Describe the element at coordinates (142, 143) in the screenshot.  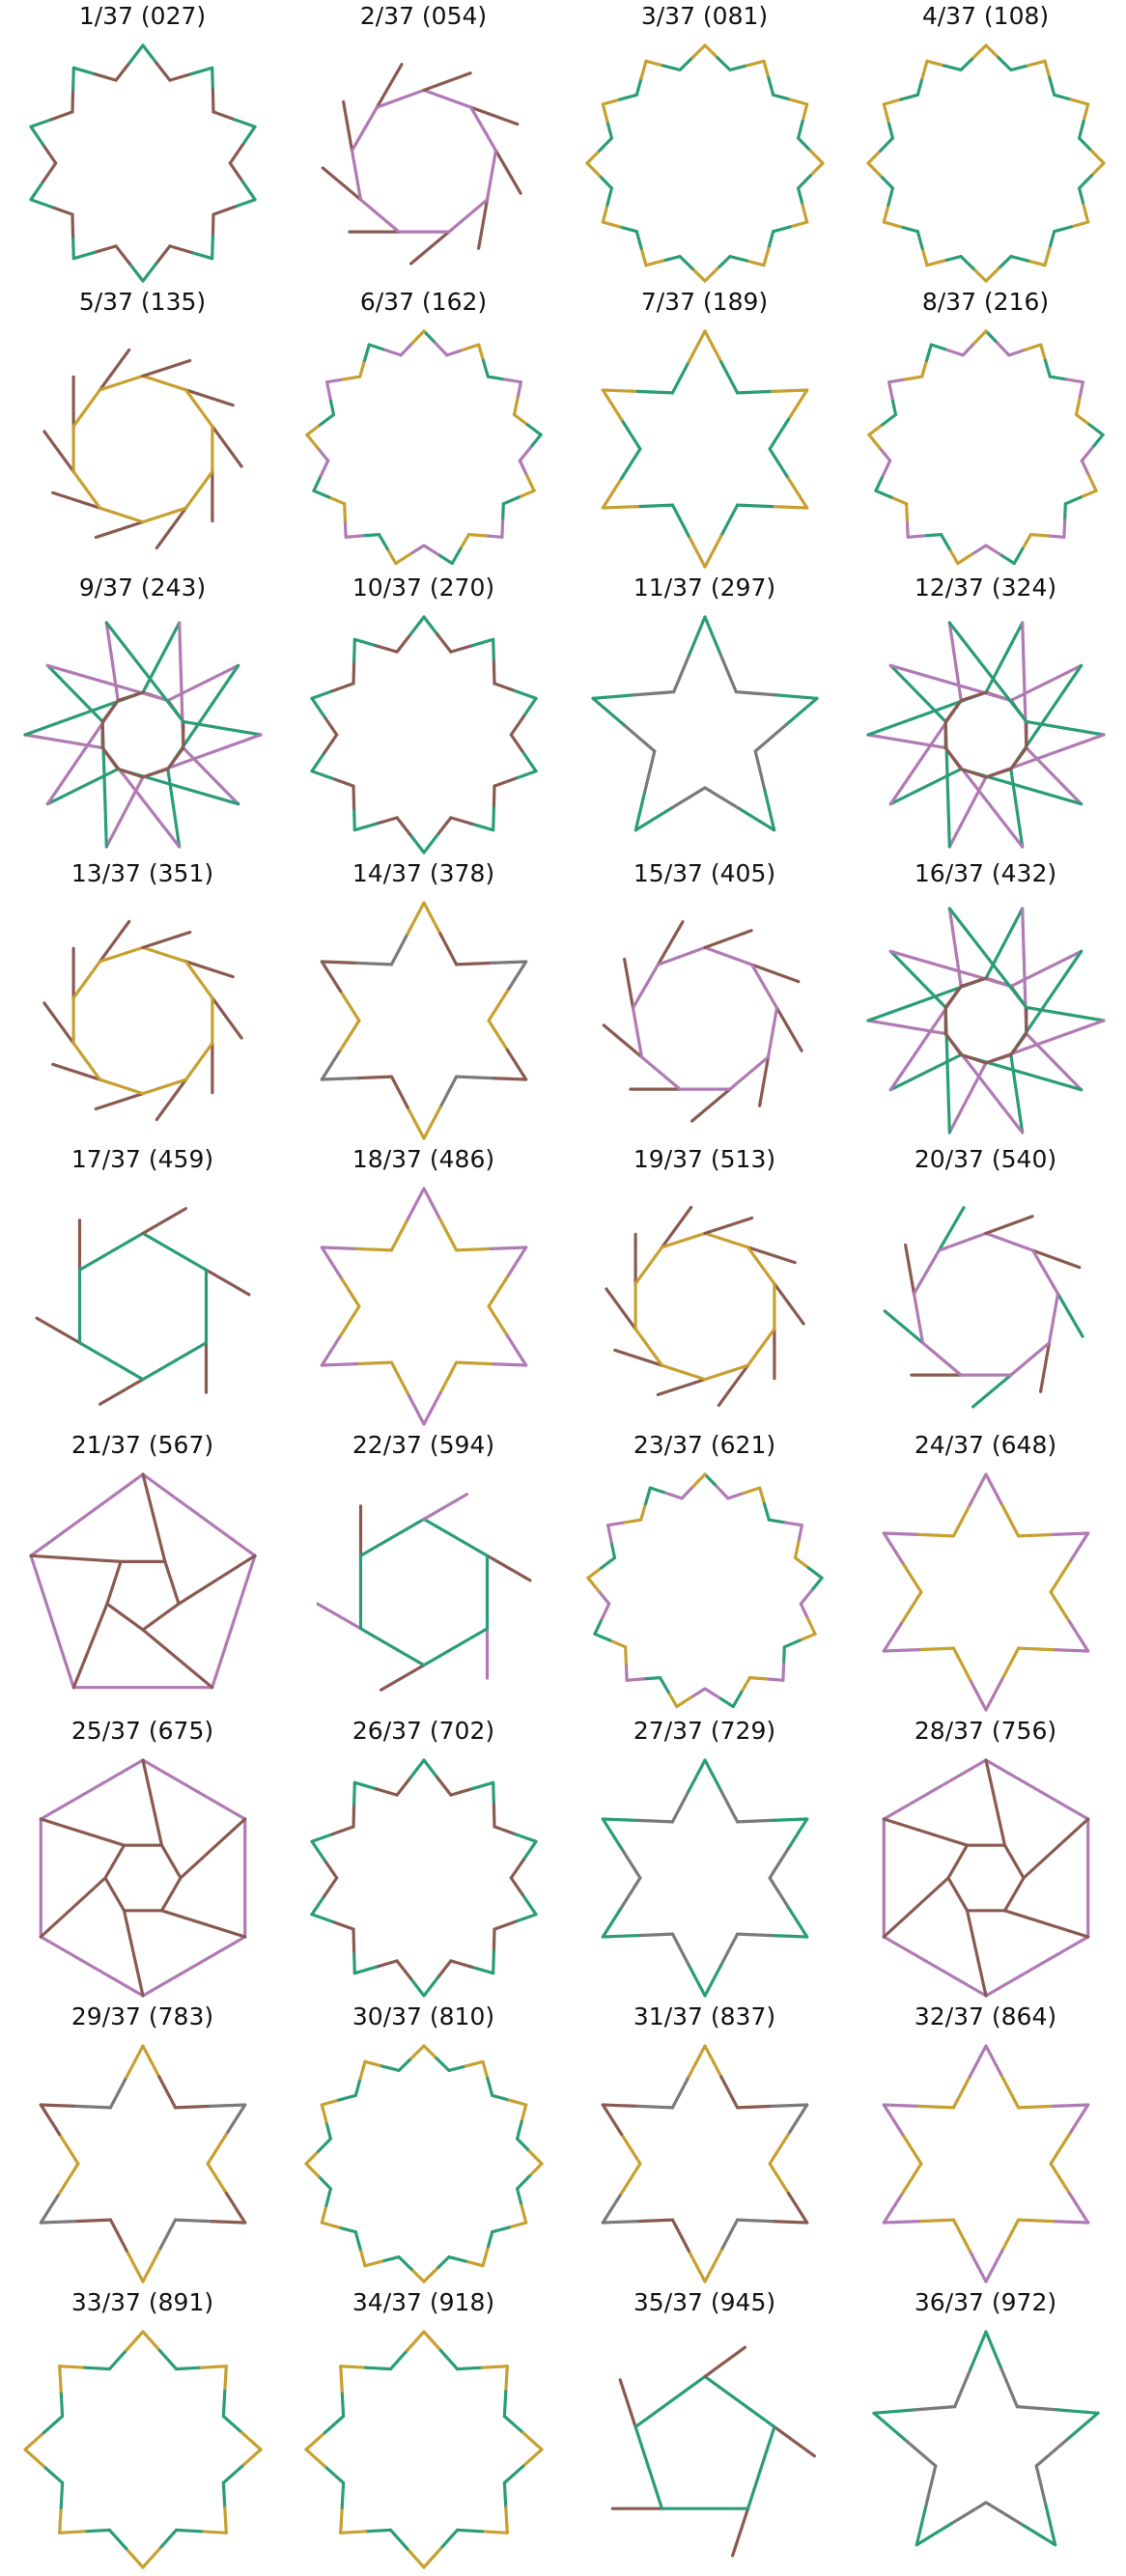
I see `tile: 1/37 (027)` at that location.